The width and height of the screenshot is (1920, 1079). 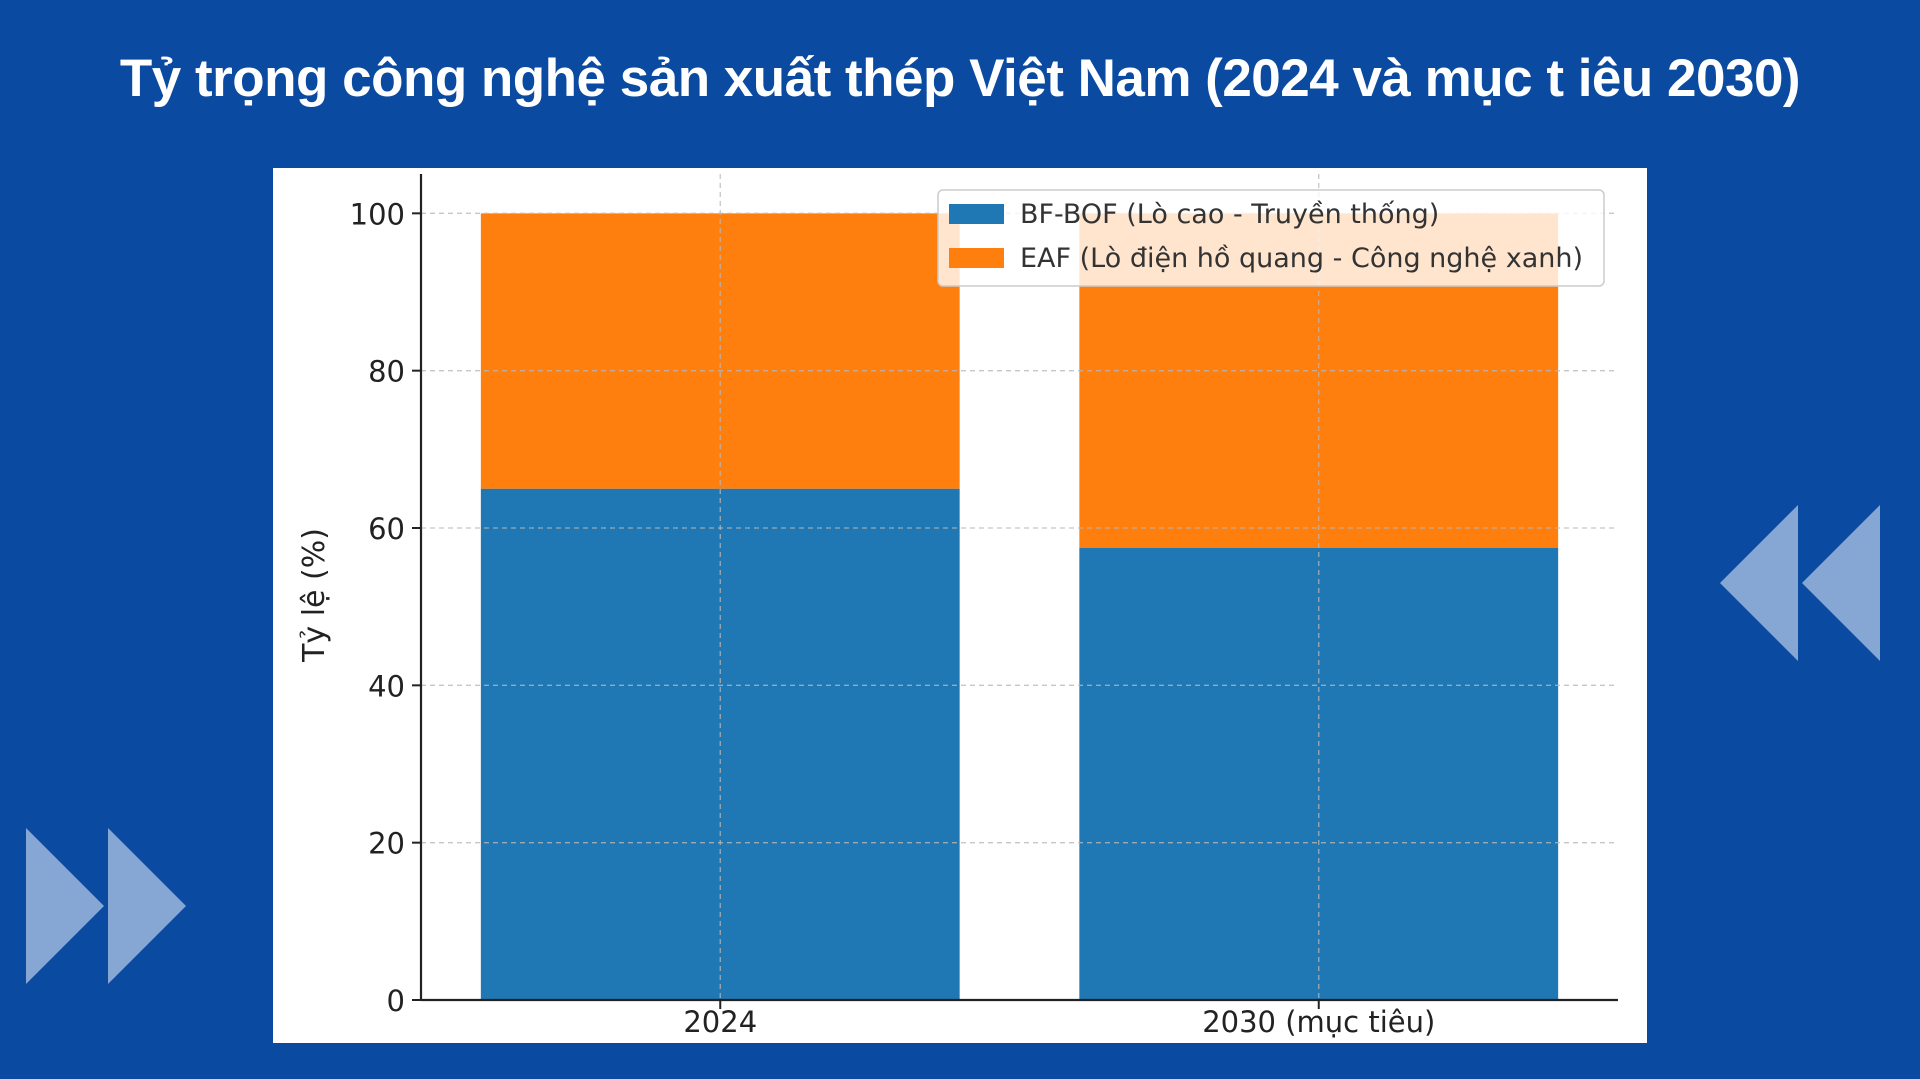 What do you see at coordinates (1800, 583) in the screenshot?
I see `double-chevron-left-icon` at bounding box center [1800, 583].